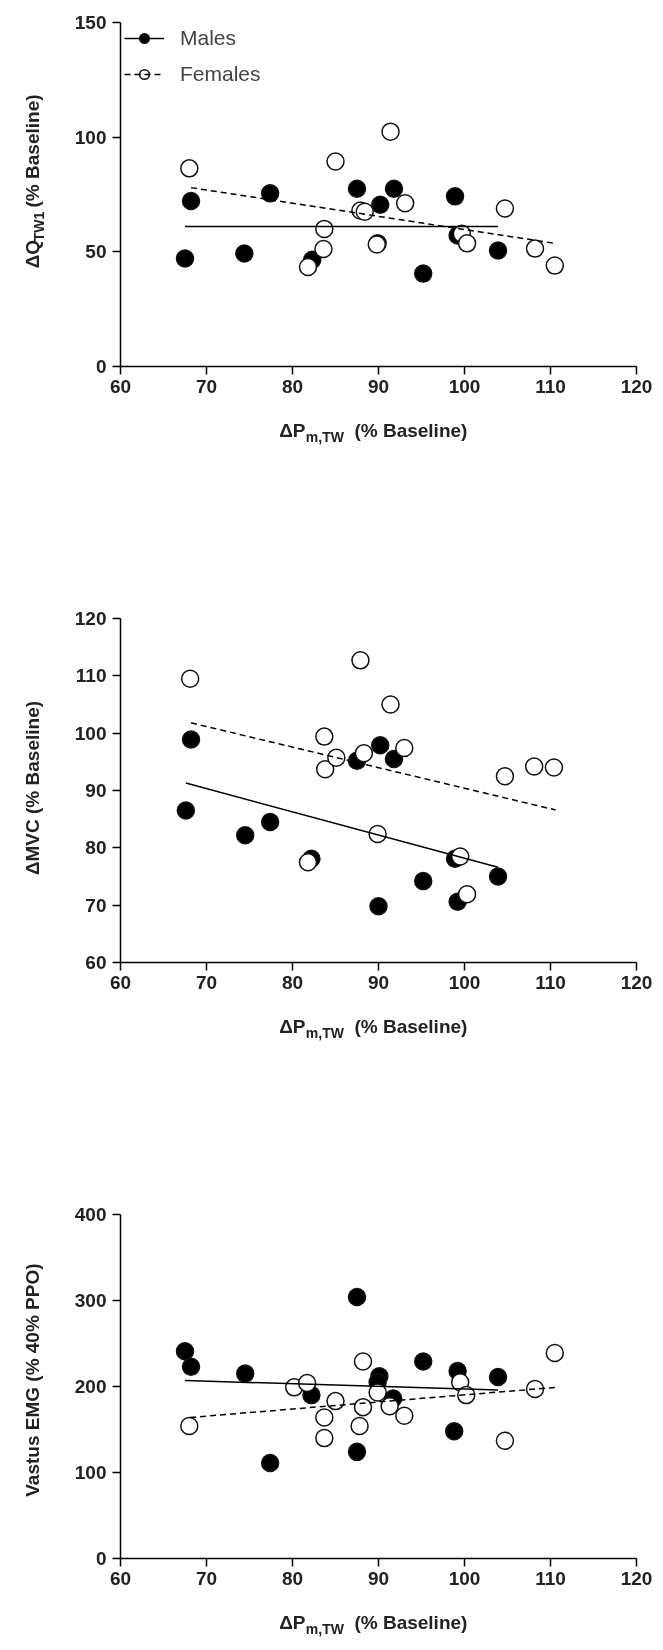 The width and height of the screenshot is (663, 1650). Describe the element at coordinates (32, 1380) in the screenshot. I see `y-axis-title: Vastus EMG (% 40% PPO)` at that location.